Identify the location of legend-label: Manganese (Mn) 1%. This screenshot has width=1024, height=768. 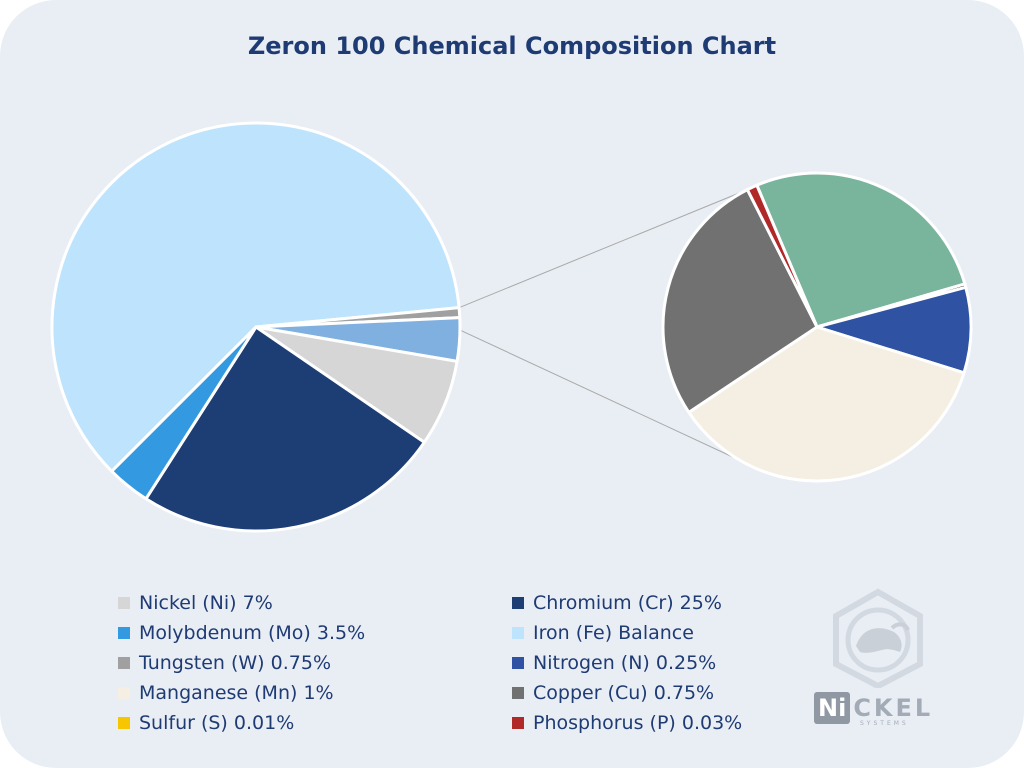
(236, 693).